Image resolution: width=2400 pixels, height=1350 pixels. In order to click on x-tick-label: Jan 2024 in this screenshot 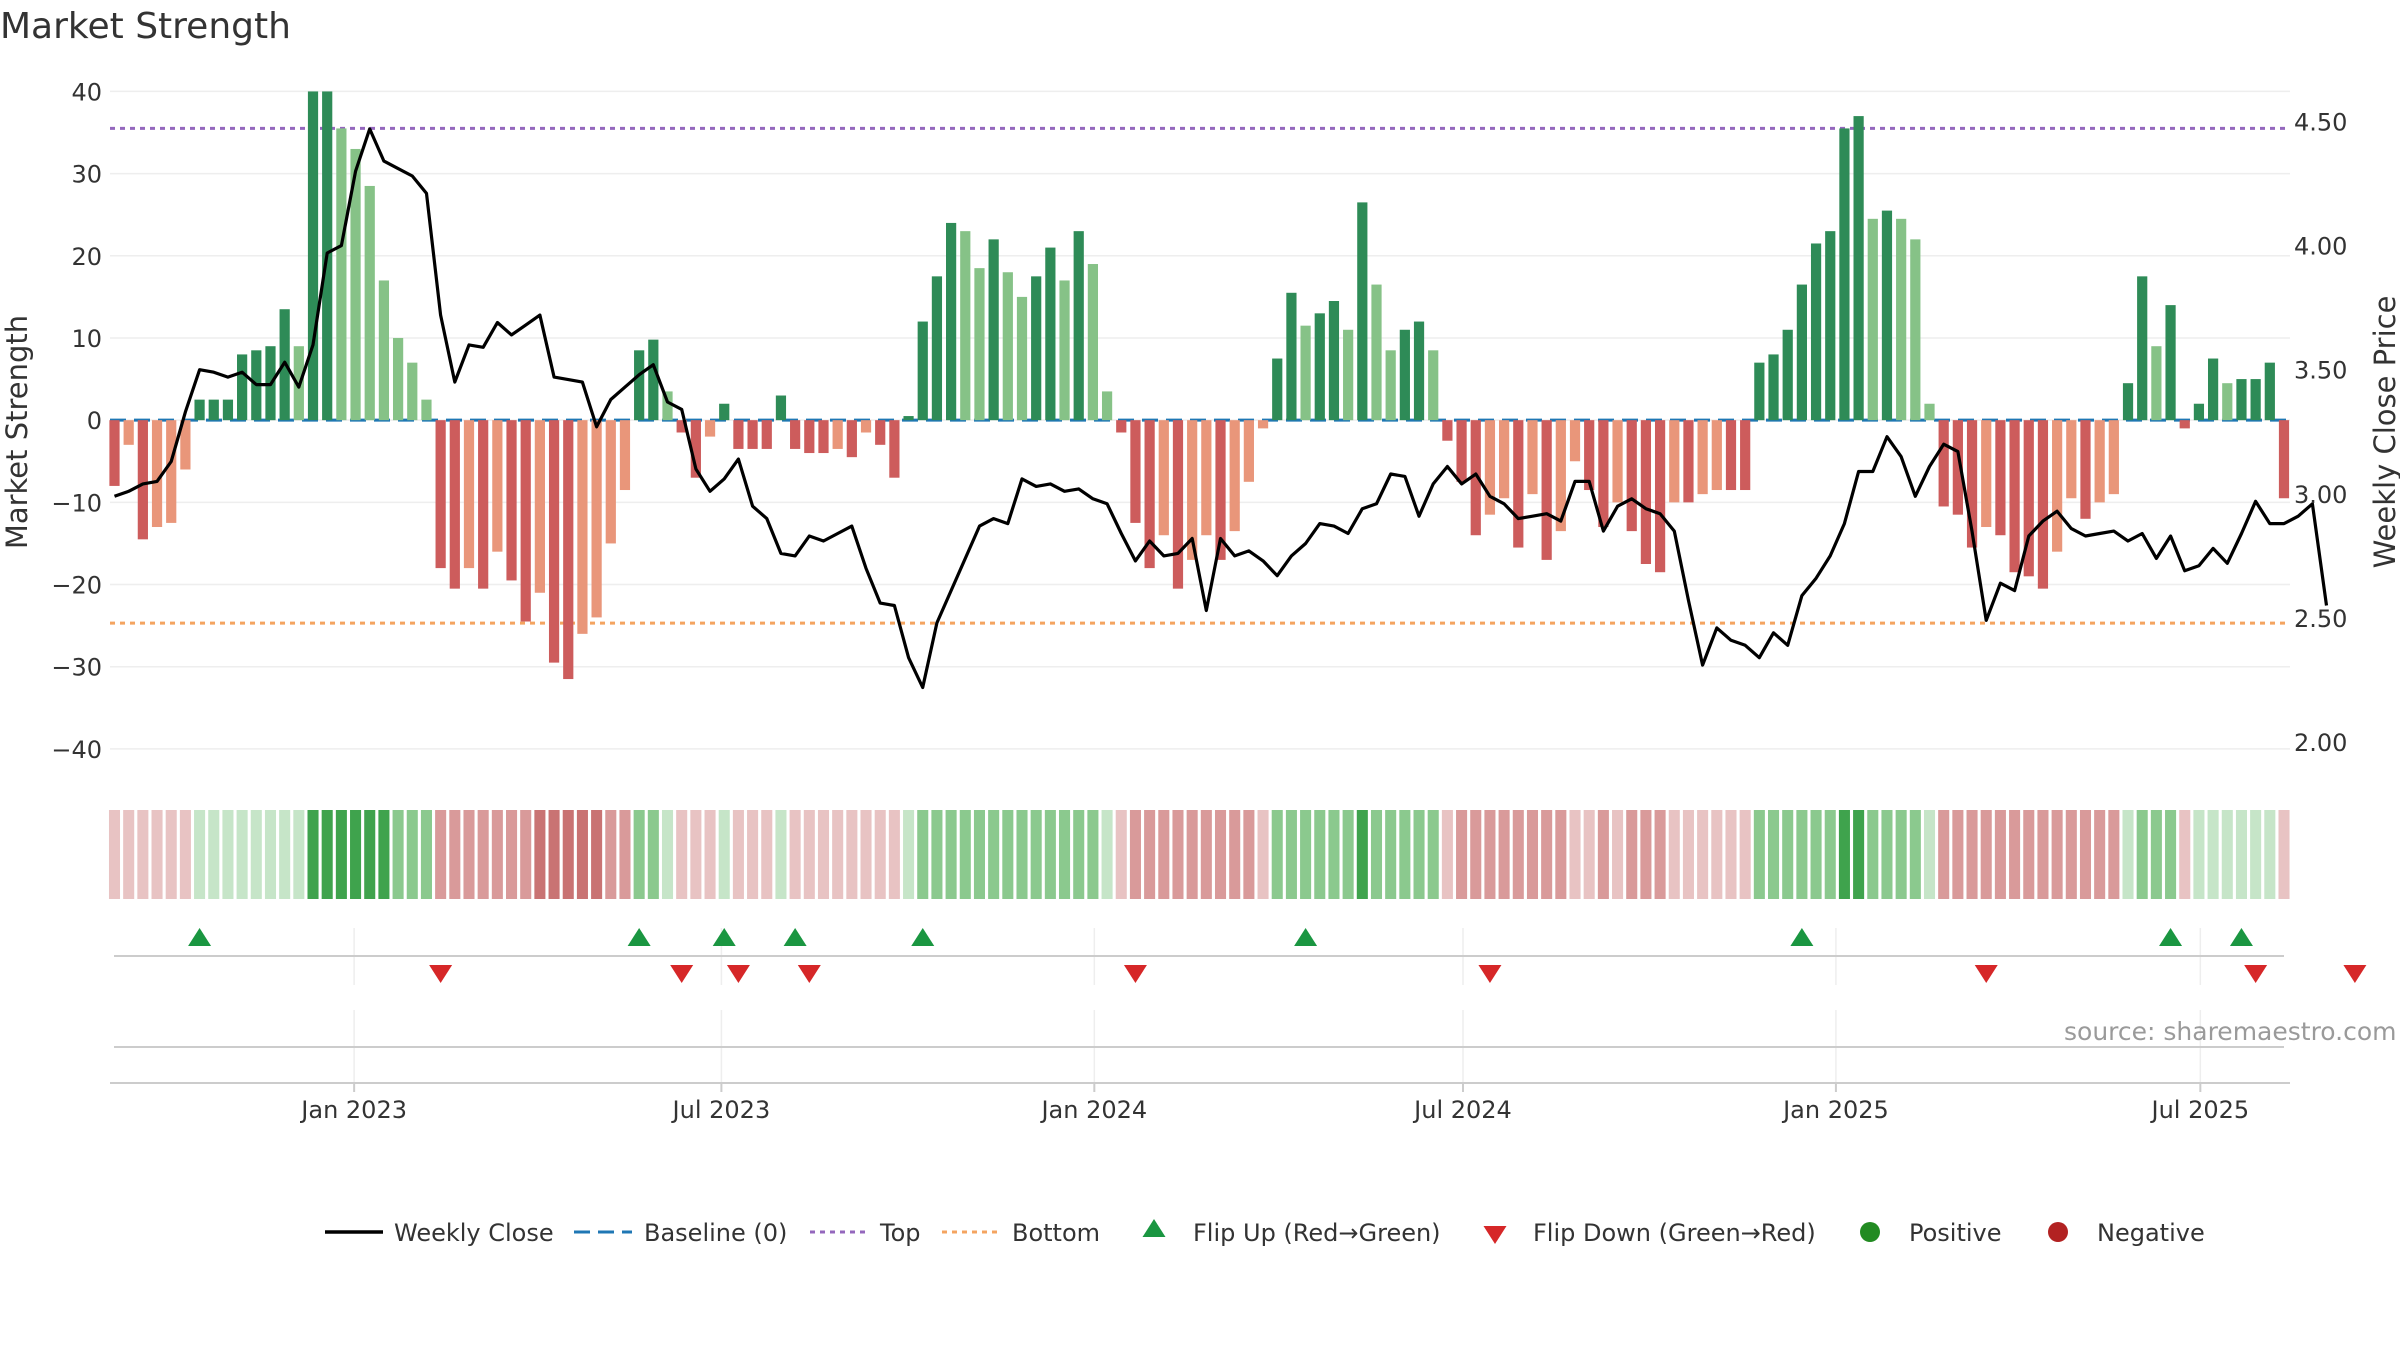, I will do `click(1093, 1110)`.